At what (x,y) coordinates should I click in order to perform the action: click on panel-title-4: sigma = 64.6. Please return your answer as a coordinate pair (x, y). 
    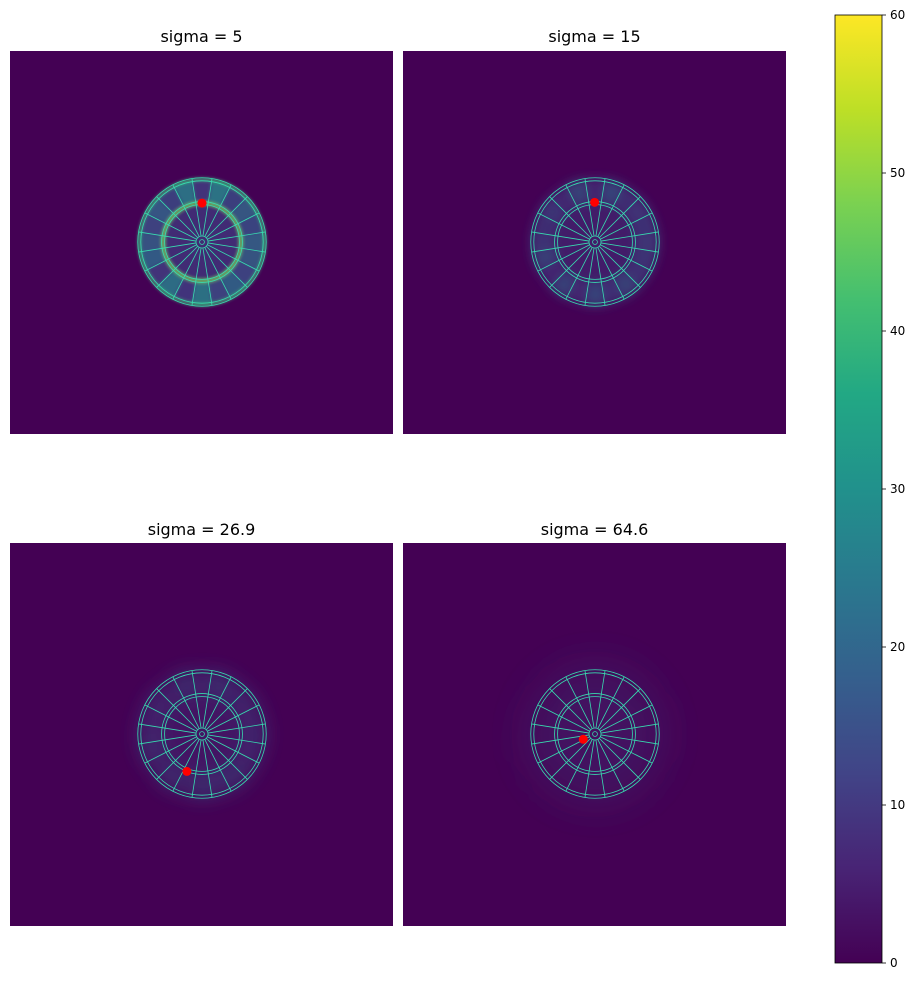
    Looking at the image, I should click on (594, 529).